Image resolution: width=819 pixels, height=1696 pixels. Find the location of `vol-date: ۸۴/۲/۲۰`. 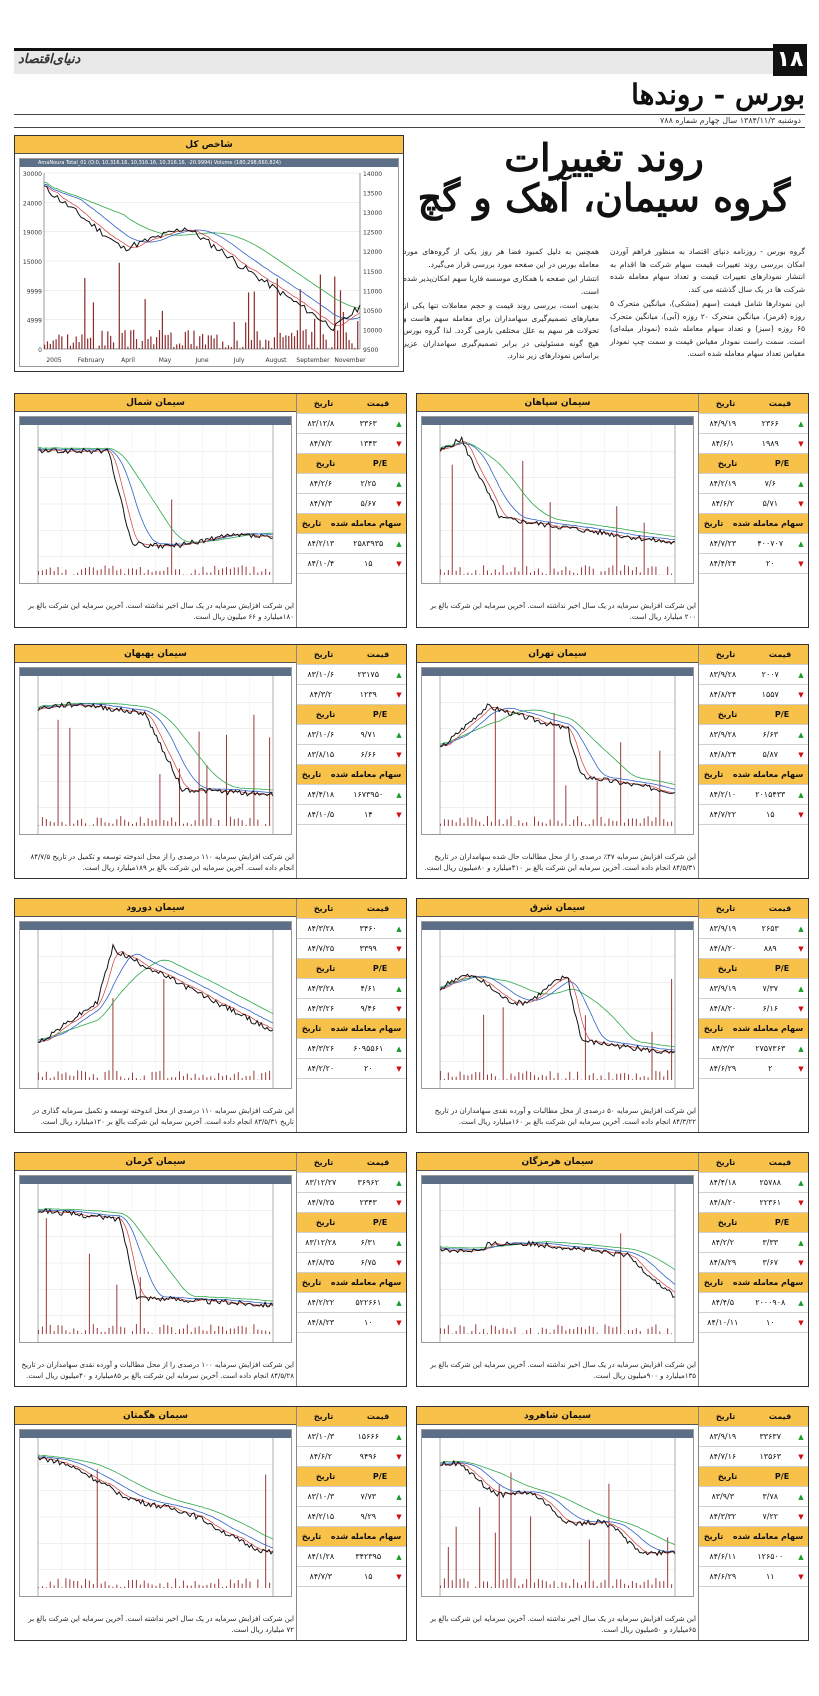

vol-date: ۸۴/۲/۲۰ is located at coordinates (321, 1068).